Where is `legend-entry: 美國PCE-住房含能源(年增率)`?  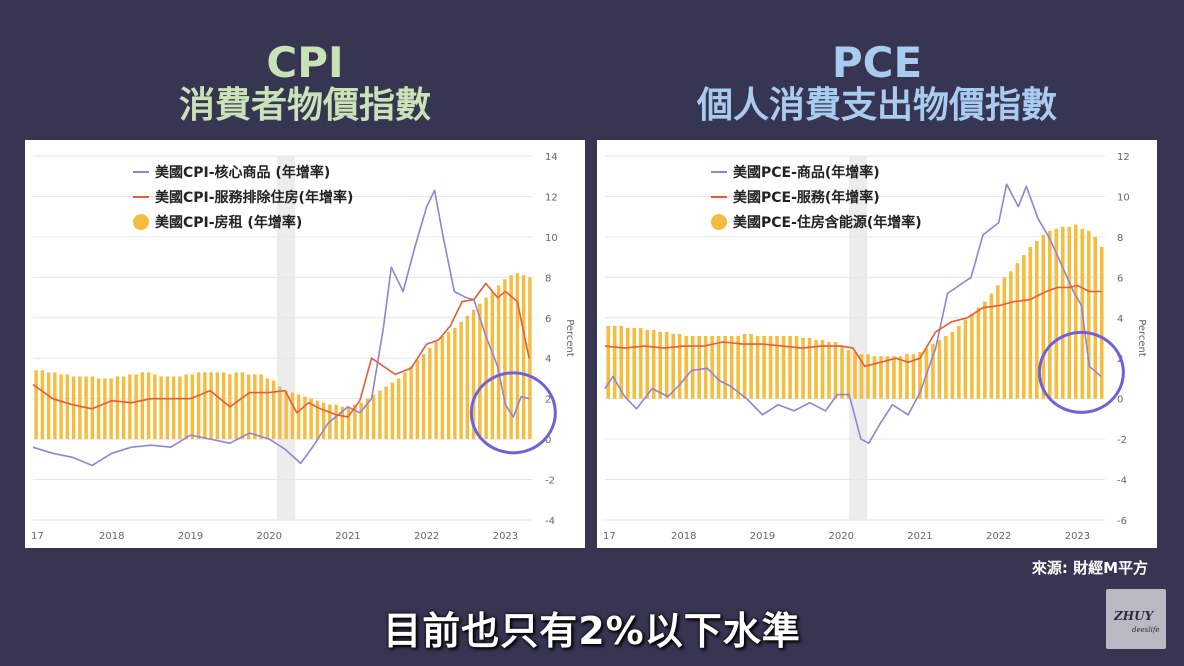 legend-entry: 美國PCE-住房含能源(年增率) is located at coordinates (827, 222).